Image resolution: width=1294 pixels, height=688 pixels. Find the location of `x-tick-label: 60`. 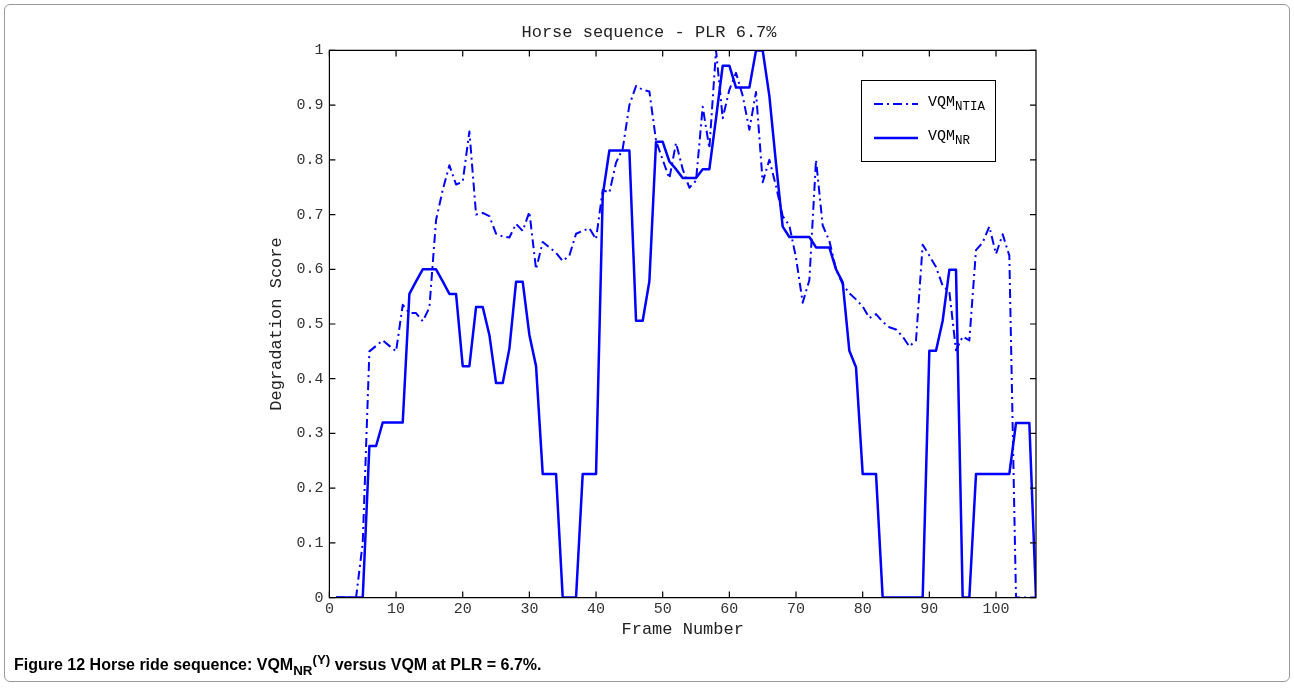

x-tick-label: 60 is located at coordinates (729, 609).